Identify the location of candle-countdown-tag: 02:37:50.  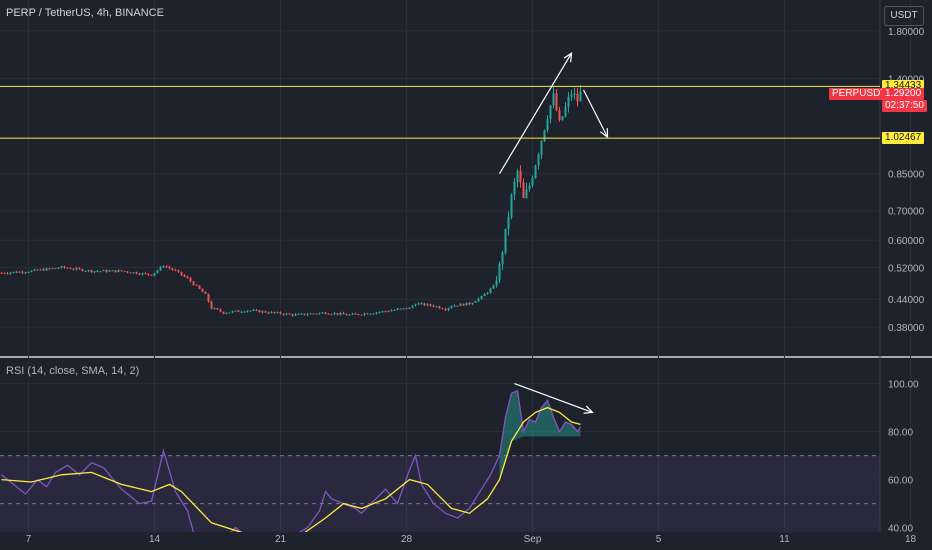
(904, 105).